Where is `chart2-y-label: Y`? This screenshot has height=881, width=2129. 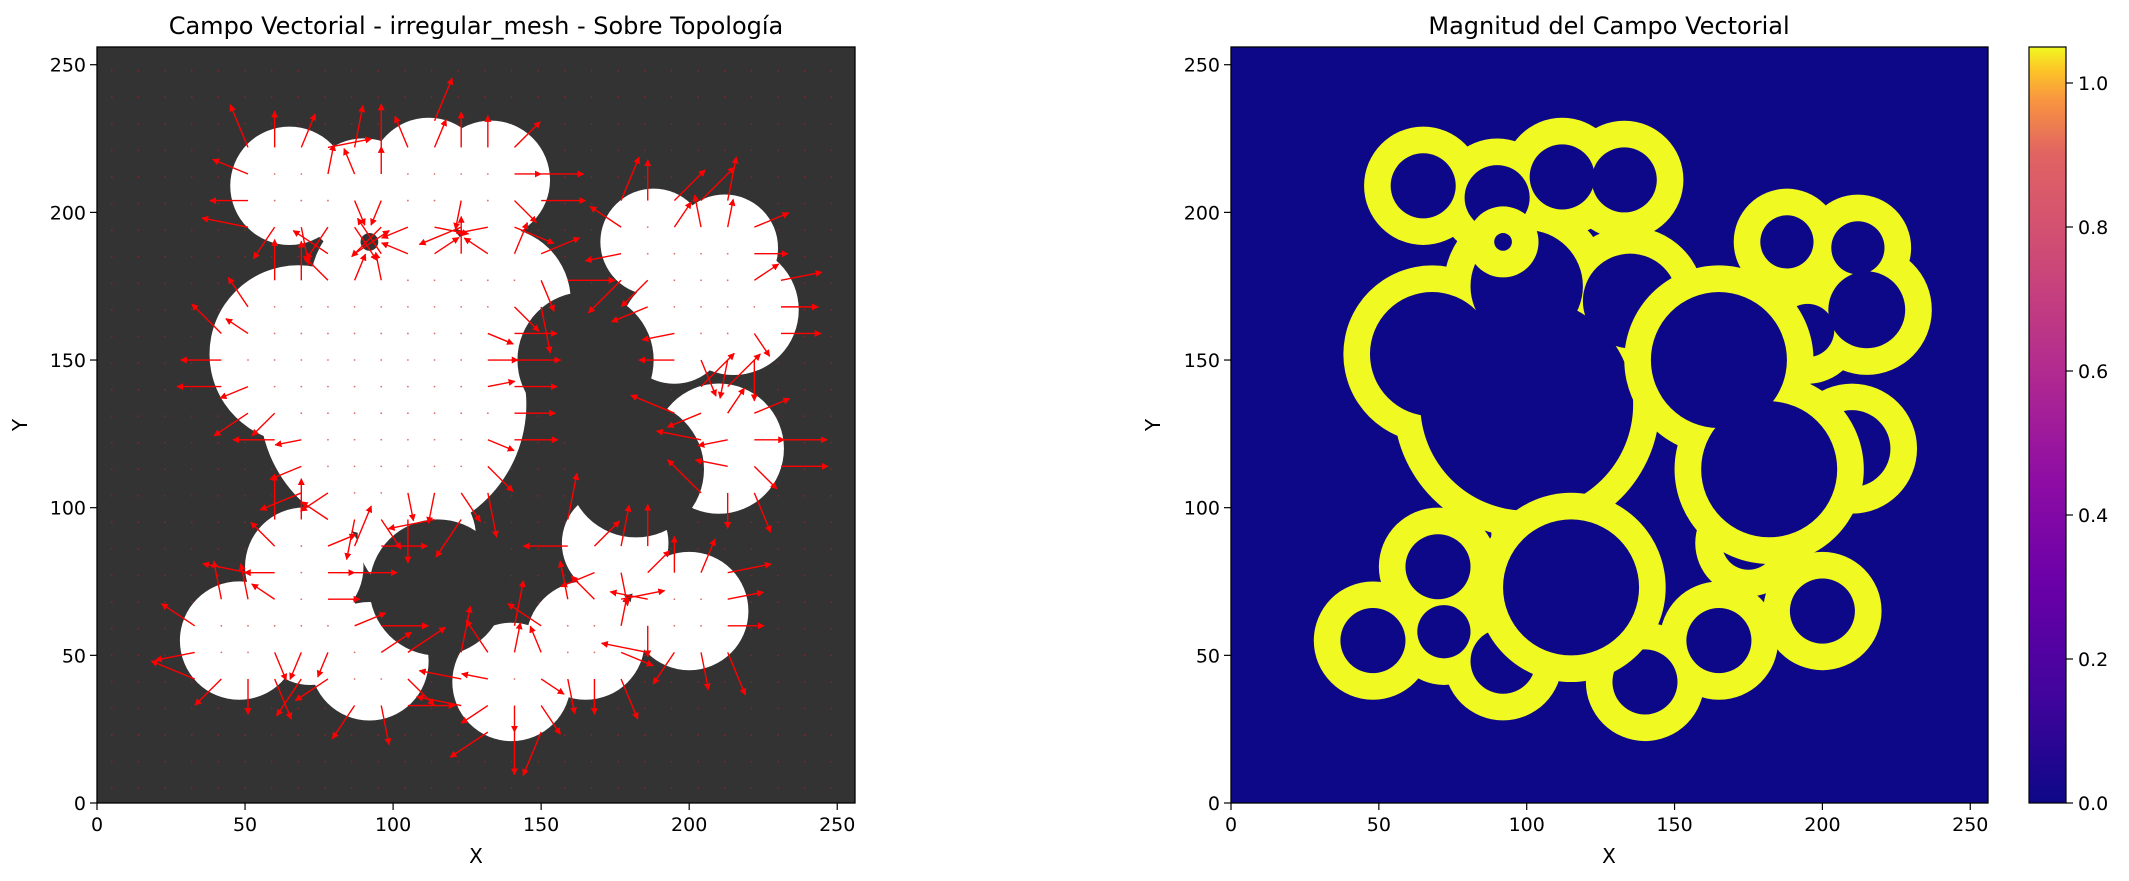 chart2-y-label: Y is located at coordinates (1153, 425).